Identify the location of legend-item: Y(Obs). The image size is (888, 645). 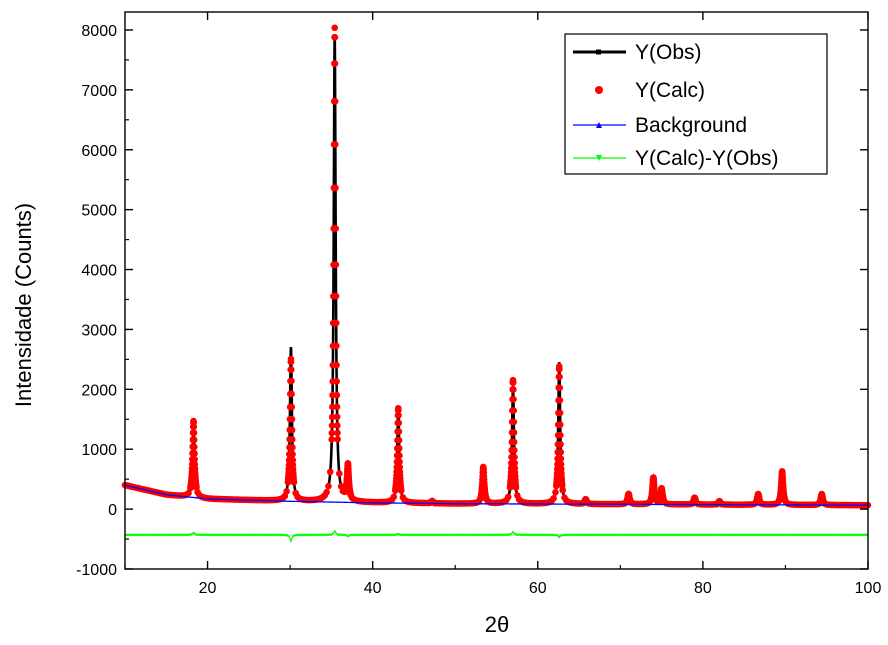
(637, 52).